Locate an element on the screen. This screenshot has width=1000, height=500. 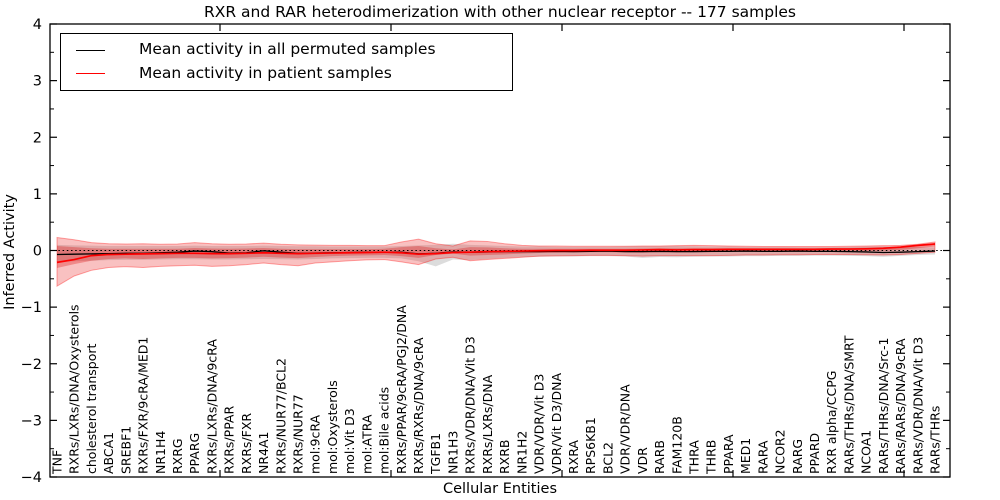
y-tick-label: −2 is located at coordinates (31, 365).